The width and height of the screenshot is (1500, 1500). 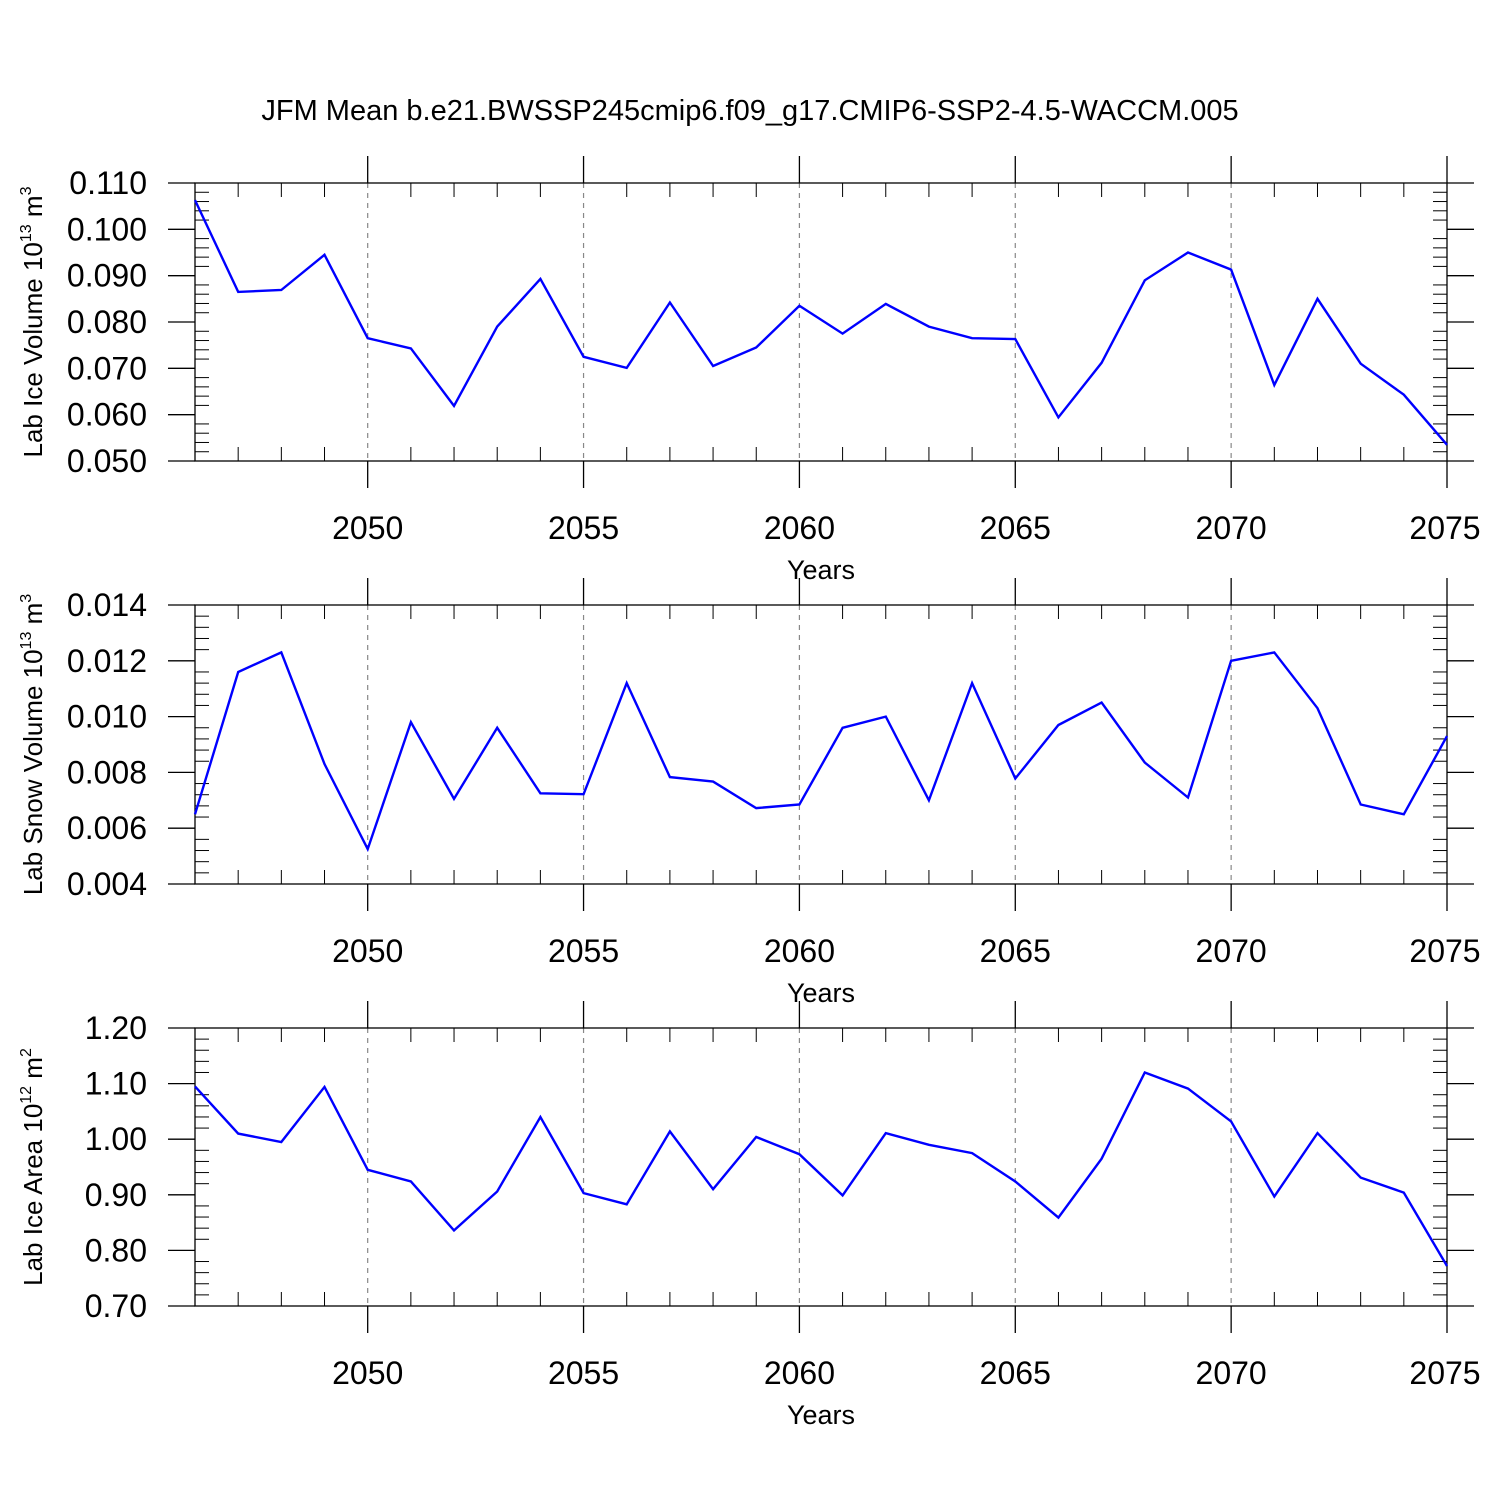 I want to click on y-tick-label: 0.100, so click(x=107, y=229).